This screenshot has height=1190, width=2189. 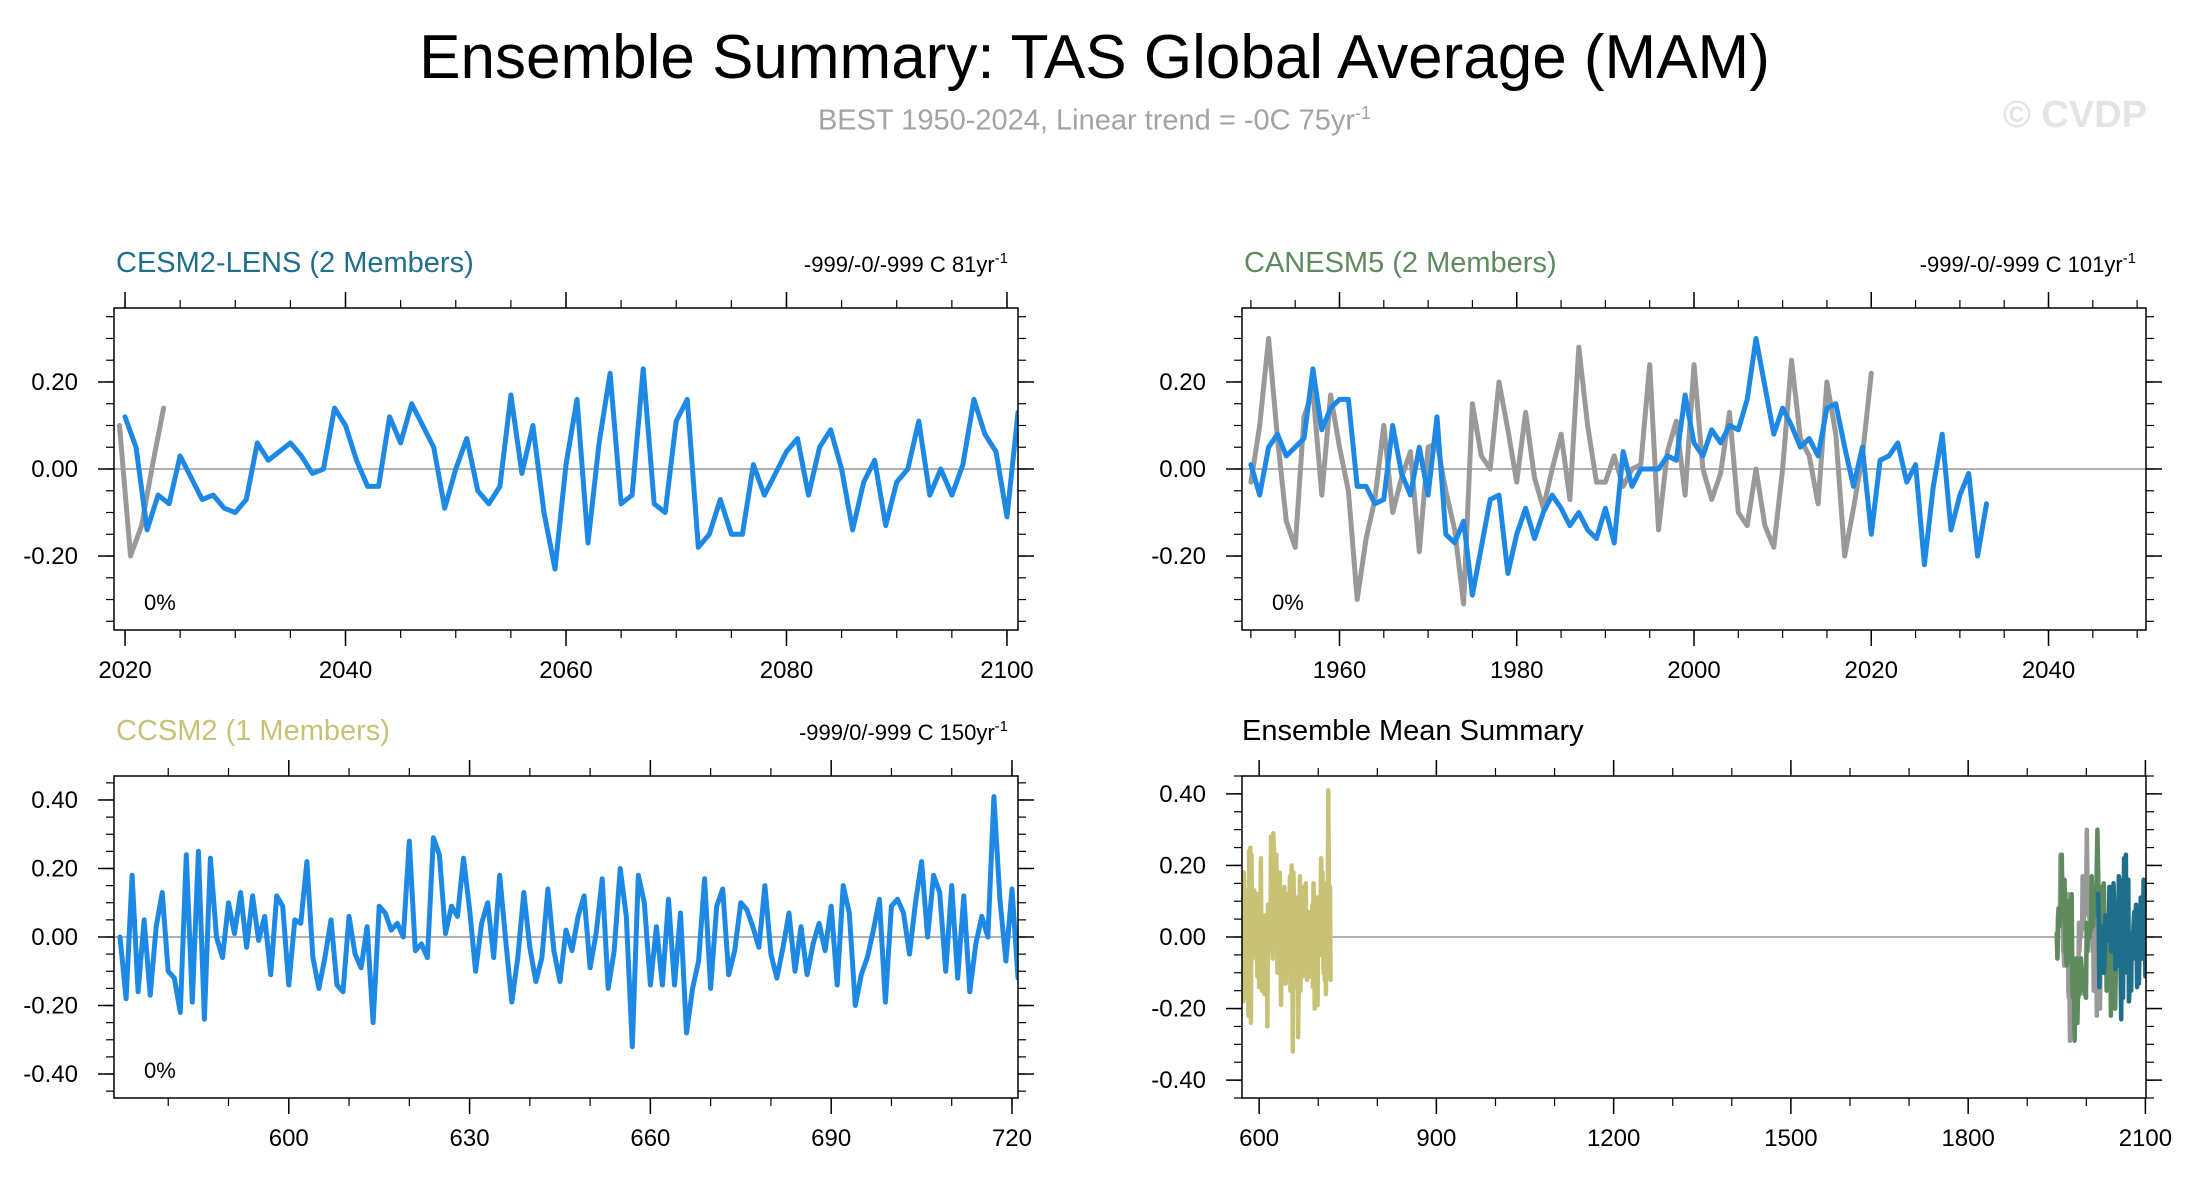 I want to click on x-tick-label: 2080, so click(x=786, y=670).